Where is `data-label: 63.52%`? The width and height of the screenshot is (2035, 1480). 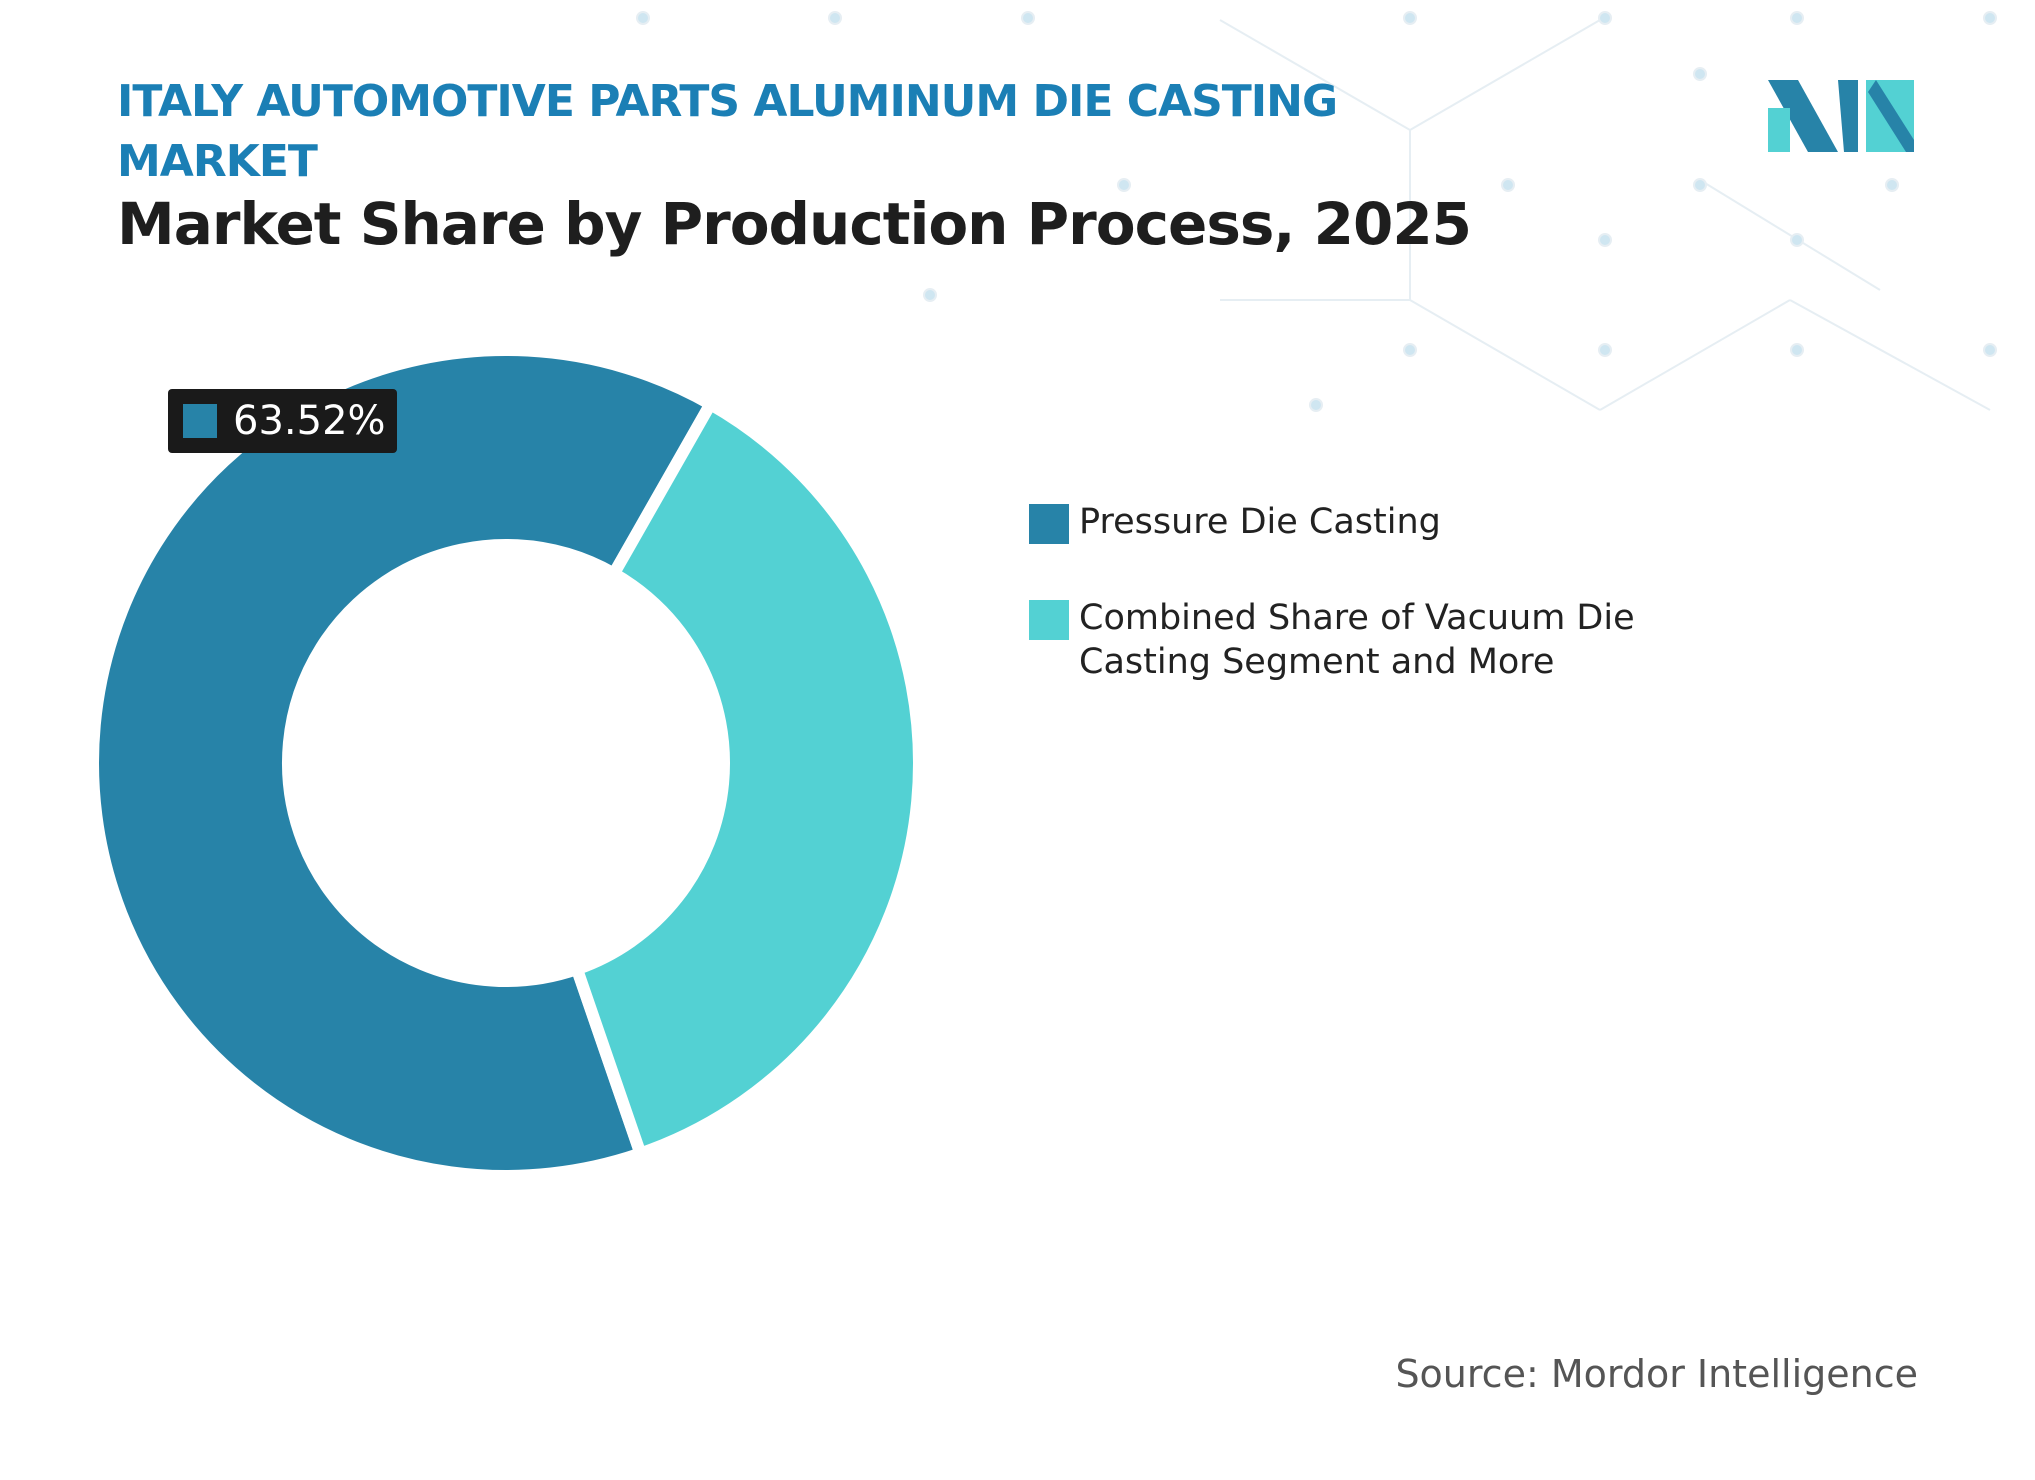 data-label: 63.52% is located at coordinates (282, 421).